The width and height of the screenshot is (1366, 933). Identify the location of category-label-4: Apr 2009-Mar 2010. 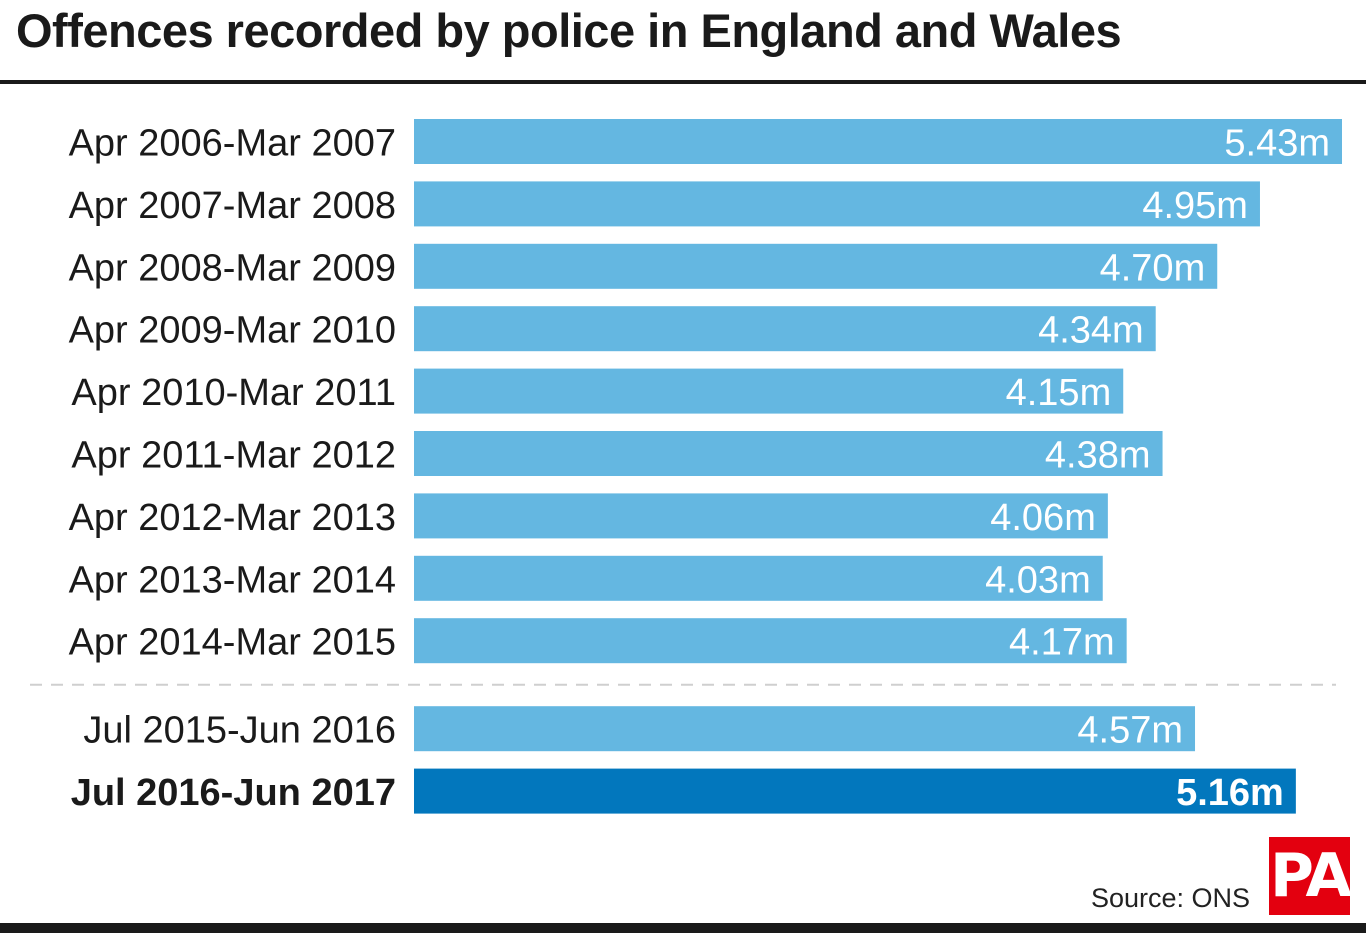
(232, 331).